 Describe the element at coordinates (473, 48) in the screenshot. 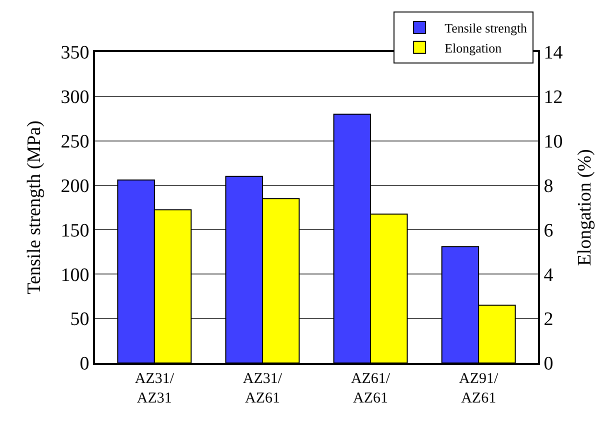

I see `legend-label: Elongation` at that location.